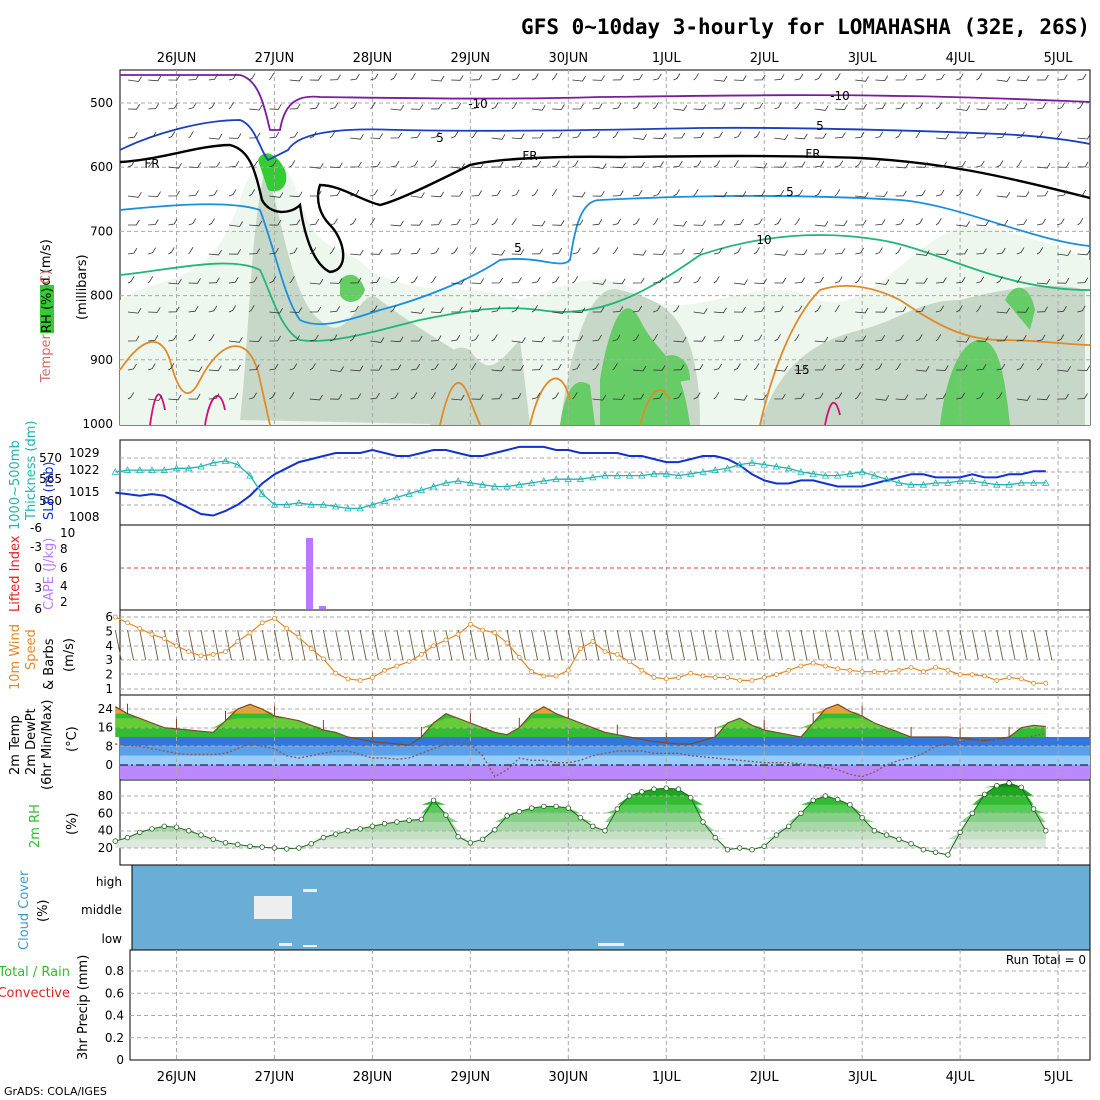 This screenshot has height=1100, width=1100. I want to click on precip-tick: 0, so click(120, 1060).